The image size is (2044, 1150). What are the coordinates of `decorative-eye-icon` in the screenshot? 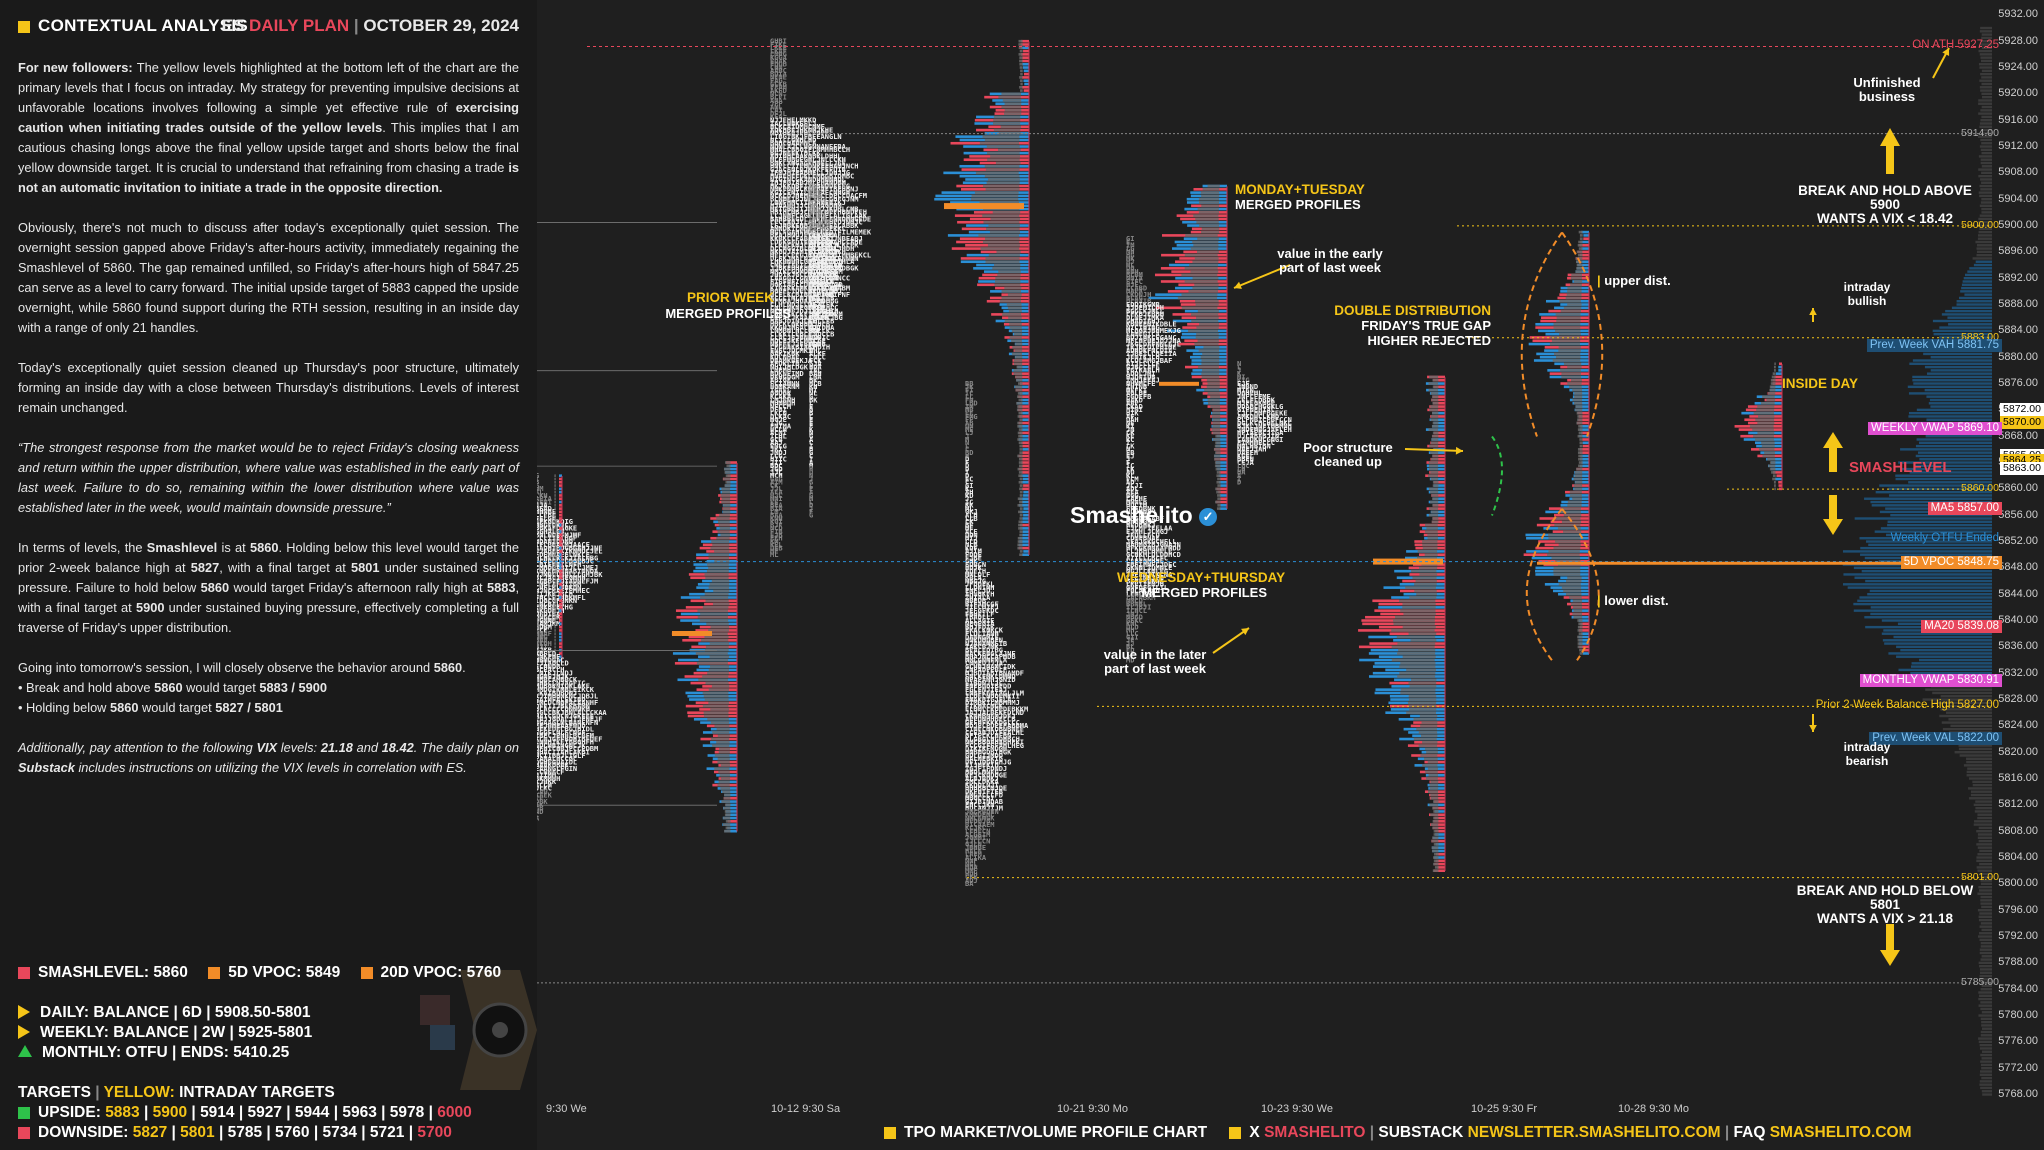 It's located at (478, 1030).